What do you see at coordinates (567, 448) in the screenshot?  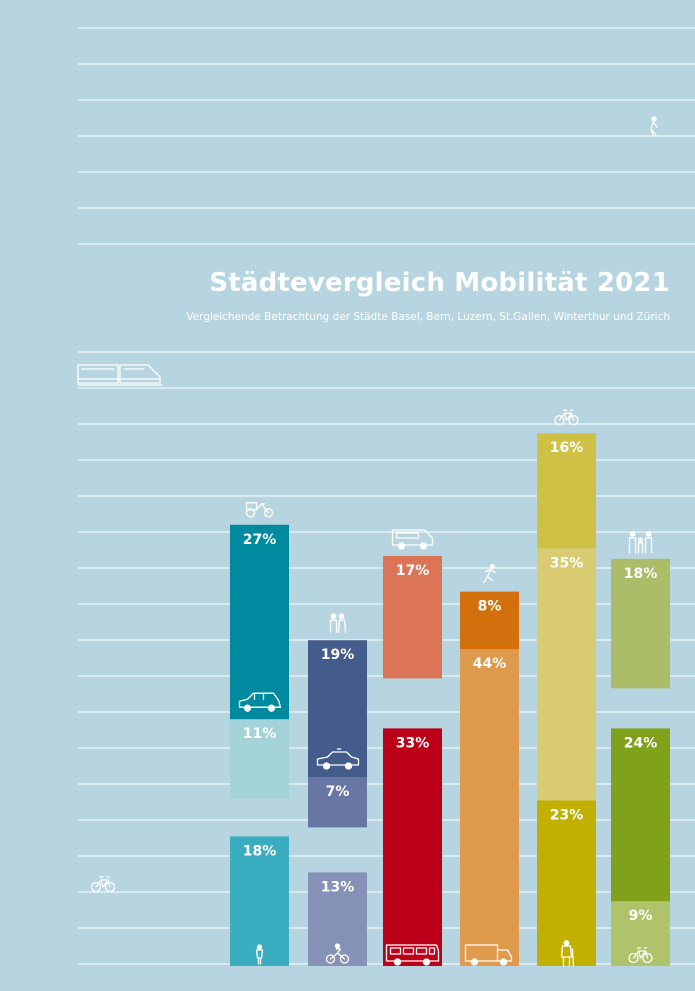 I see `data-label: 16%` at bounding box center [567, 448].